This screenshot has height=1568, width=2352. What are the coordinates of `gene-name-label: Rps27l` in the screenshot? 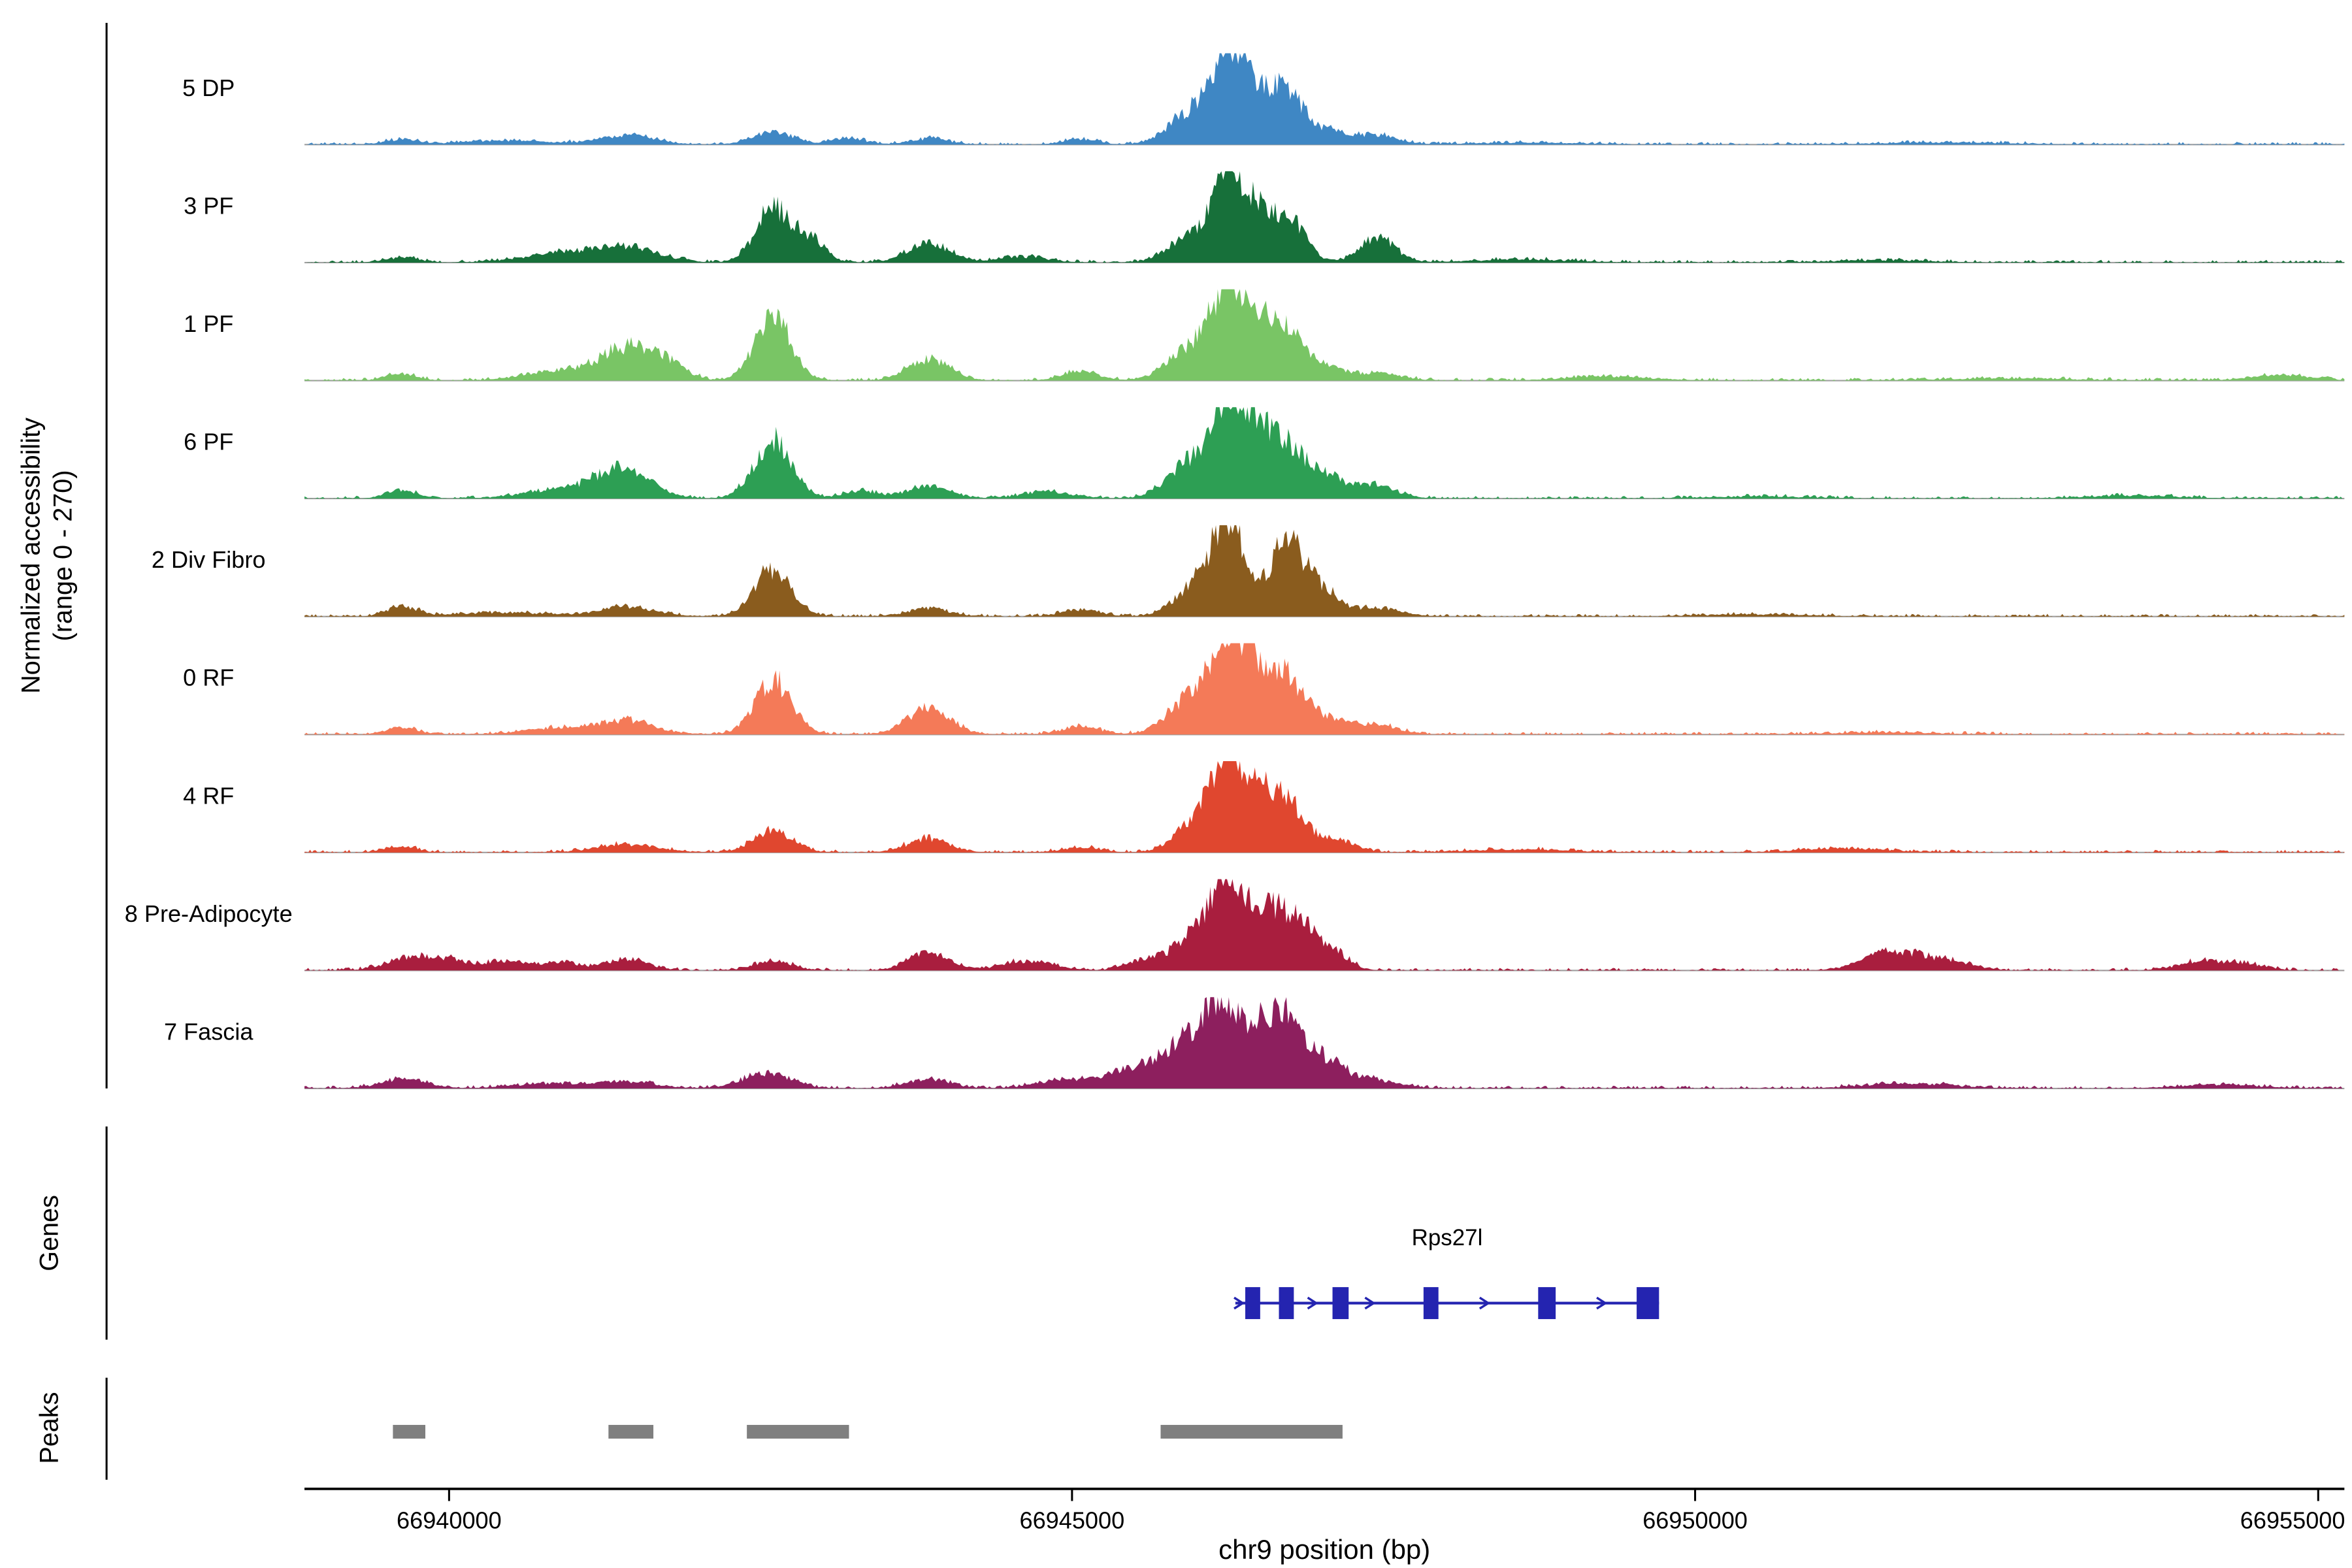 It's located at (1447, 1237).